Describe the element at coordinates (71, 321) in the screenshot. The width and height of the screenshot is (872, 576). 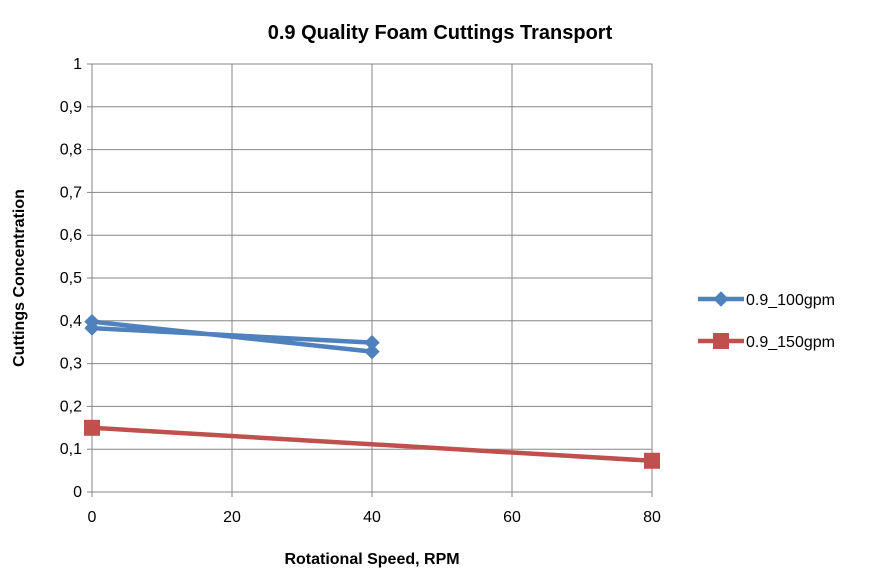
I see `y-tick-label: 0,4` at that location.